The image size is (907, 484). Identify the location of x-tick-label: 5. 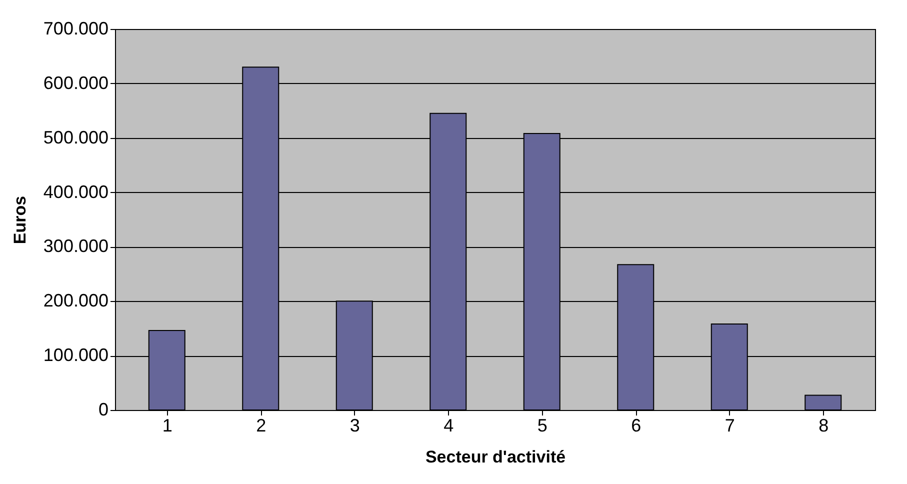
(542, 426).